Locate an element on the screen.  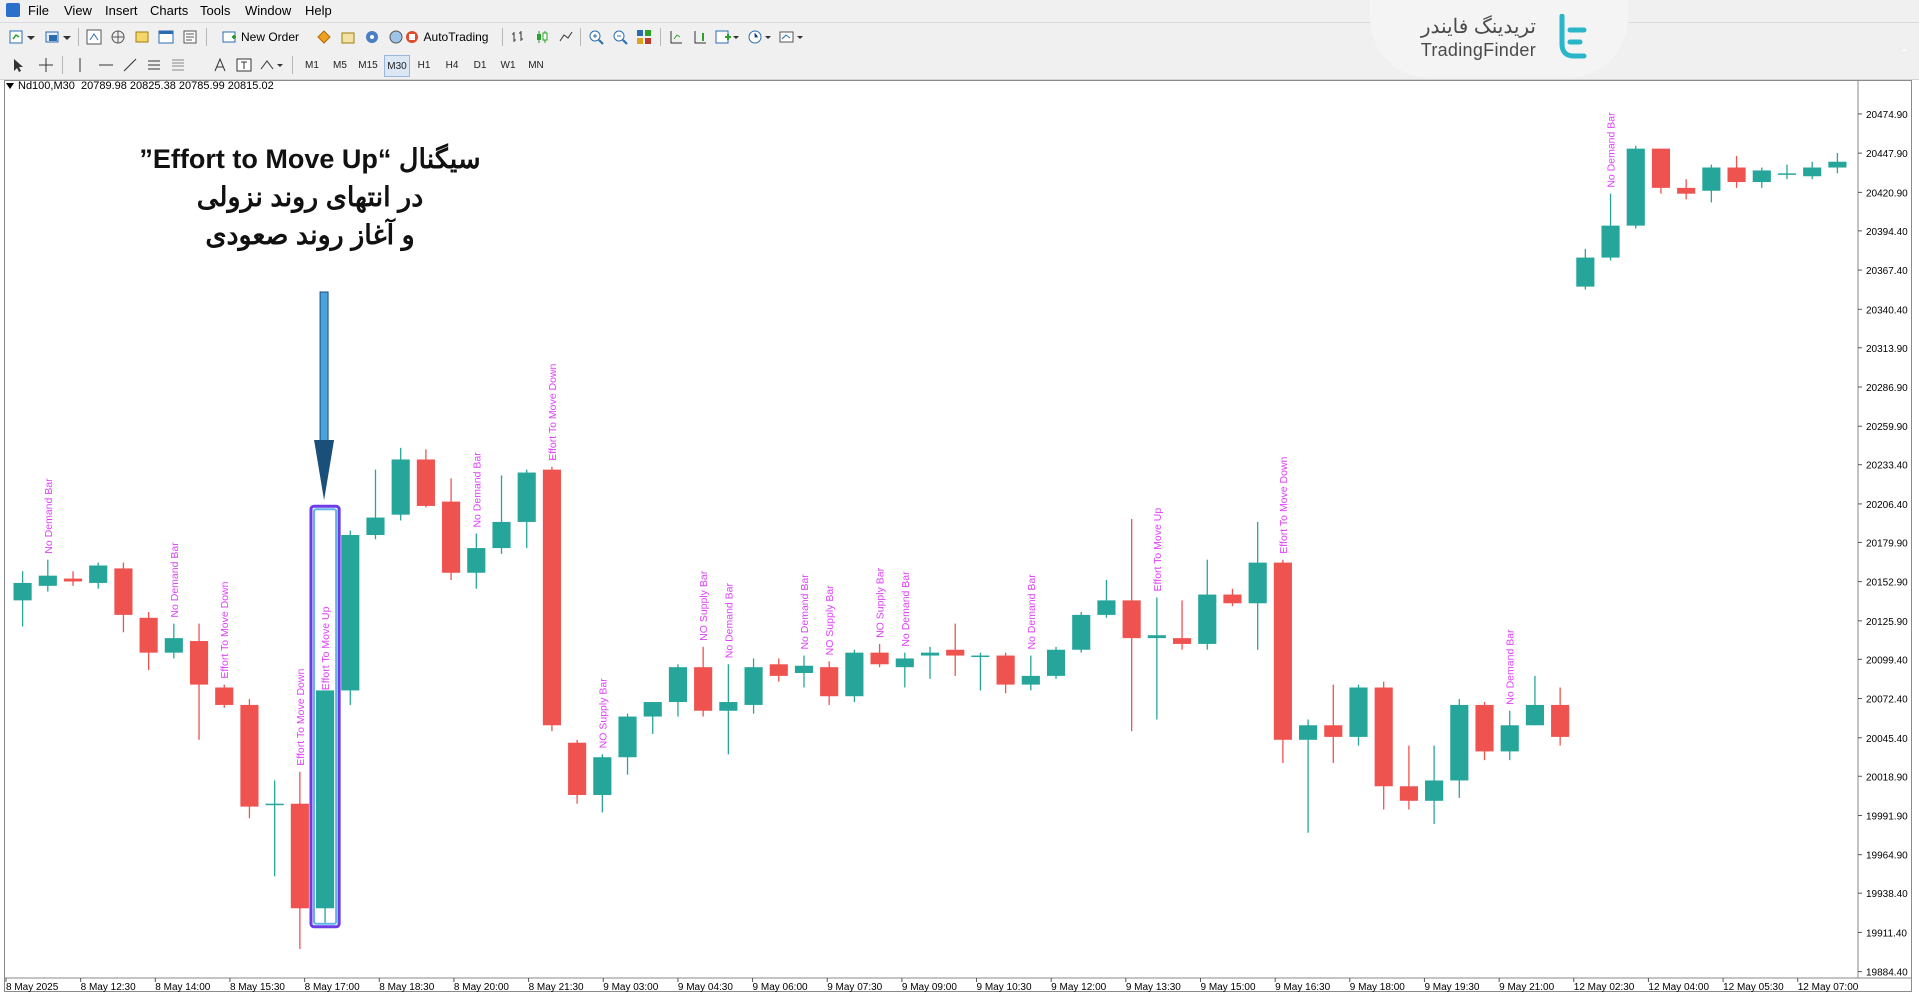
time-tick-label: 9 May 13:30 is located at coordinates (1153, 987).